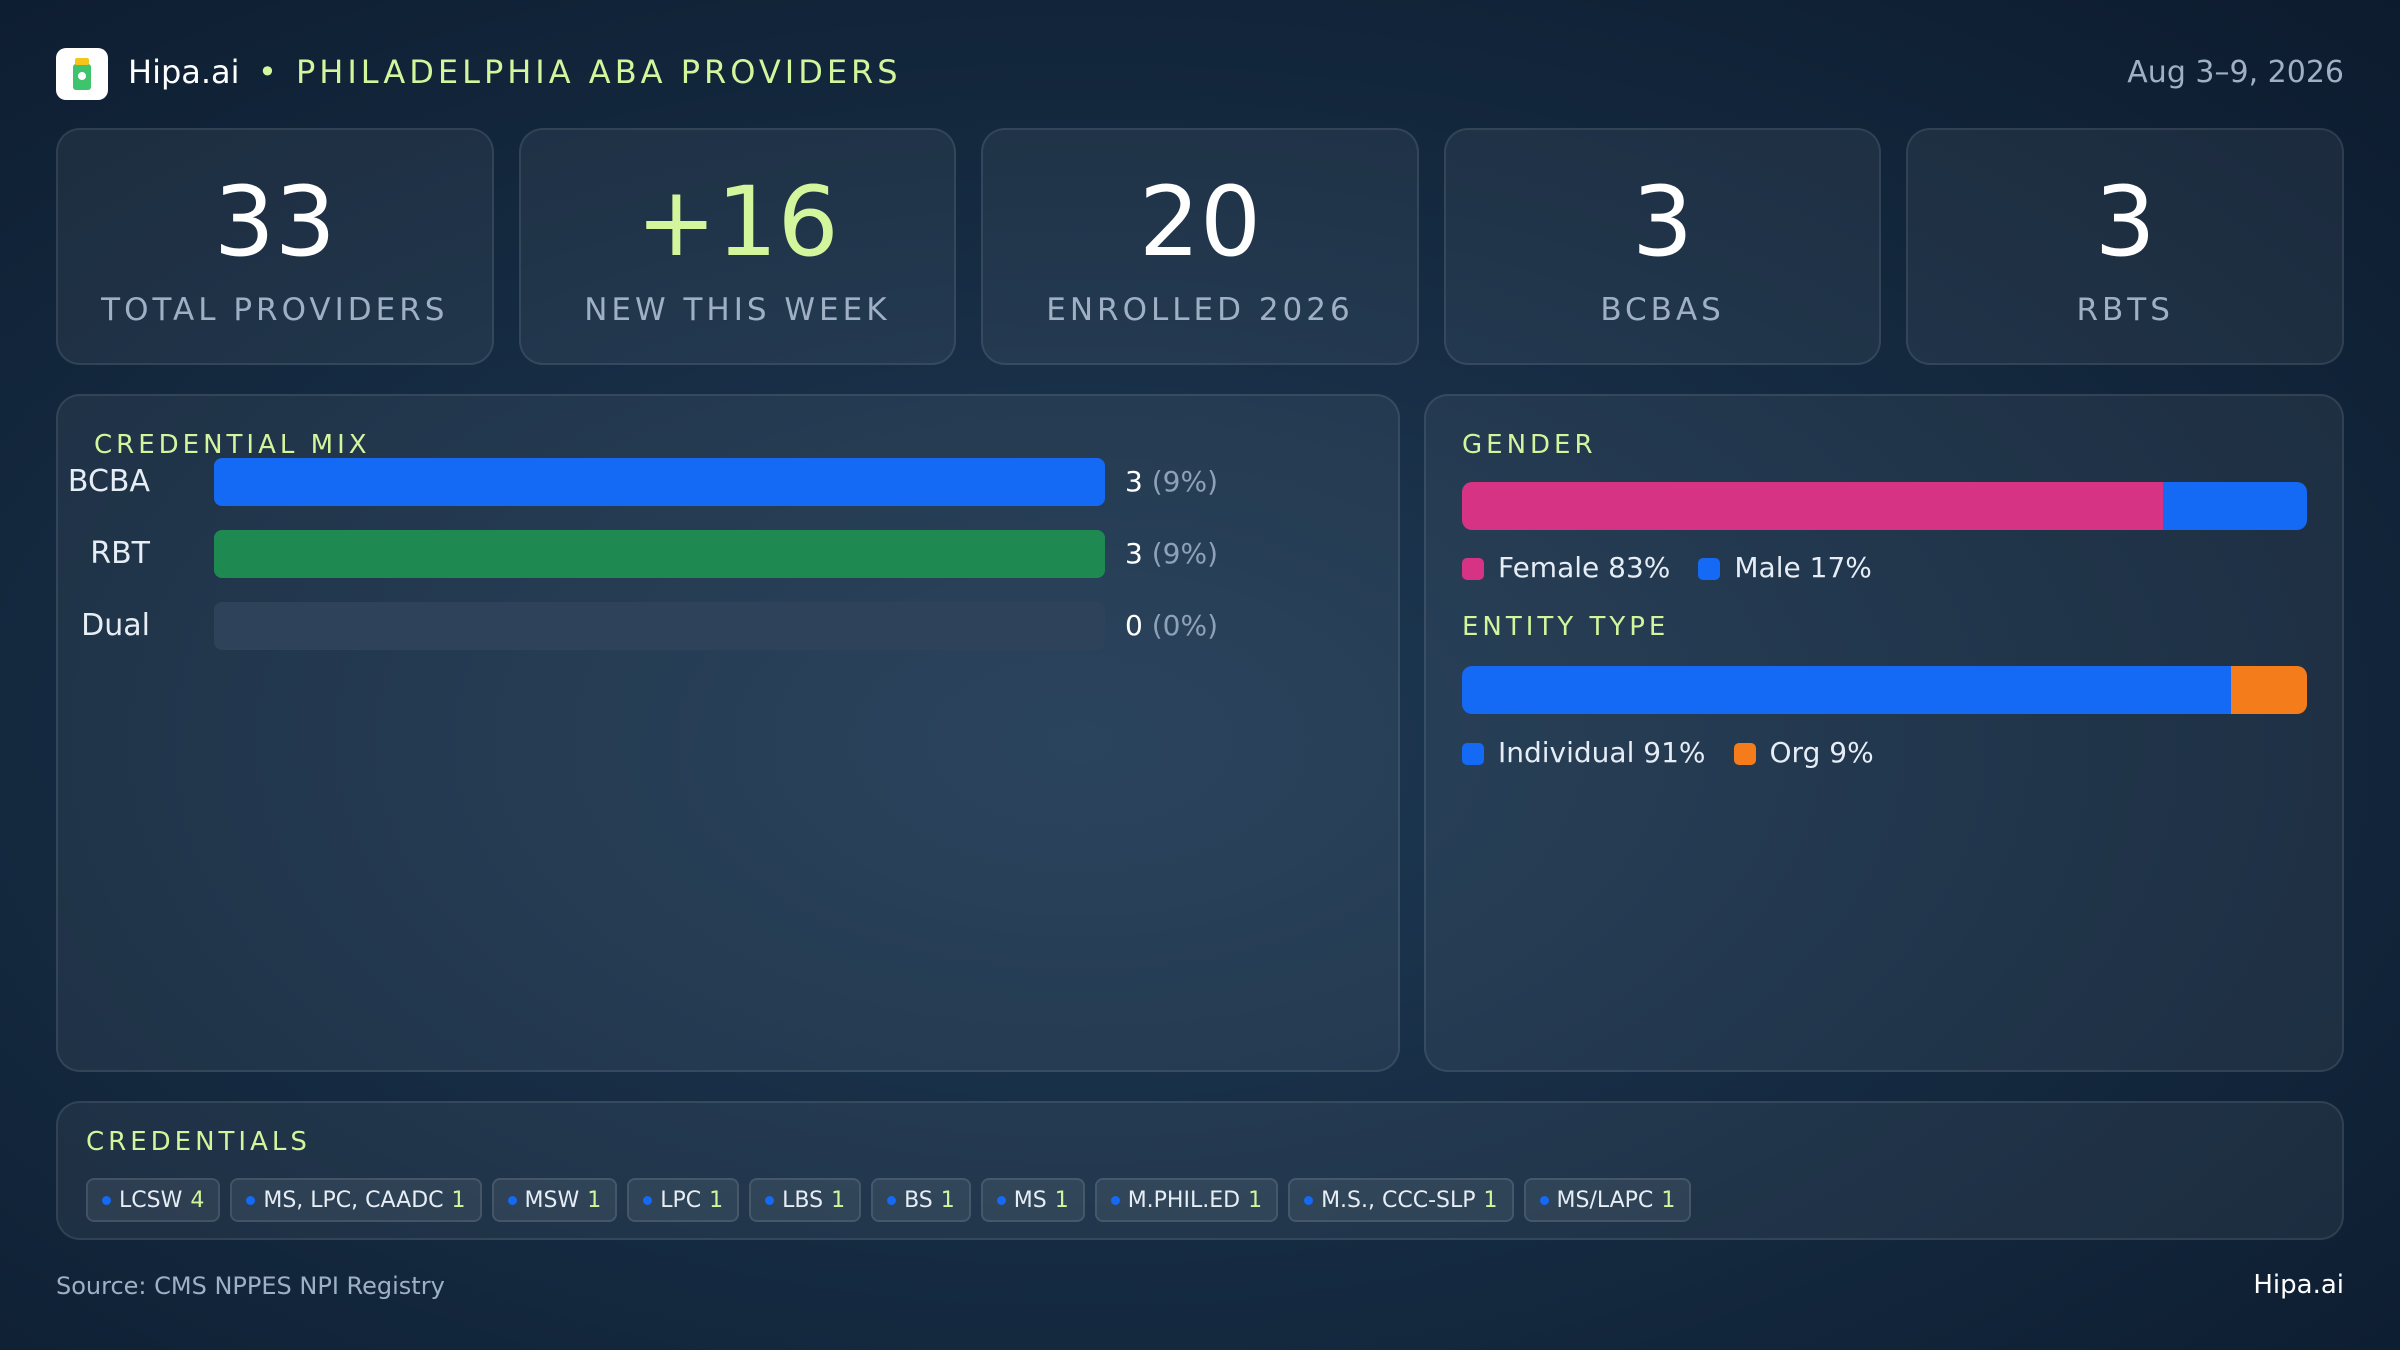 This screenshot has height=1350, width=2400. What do you see at coordinates (803, 1200) in the screenshot?
I see `chip-name: LBS` at bounding box center [803, 1200].